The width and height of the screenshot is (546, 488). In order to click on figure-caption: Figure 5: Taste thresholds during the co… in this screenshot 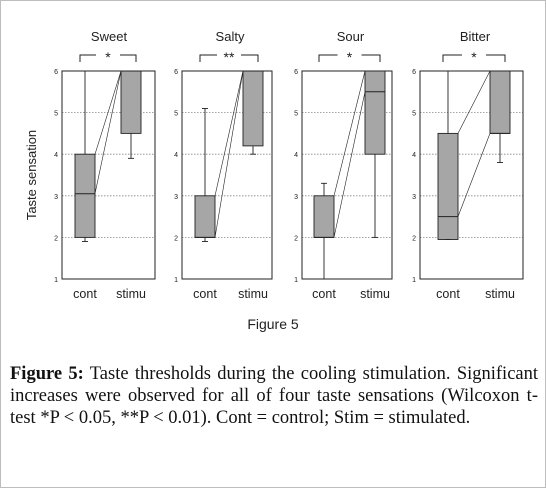, I will do `click(274, 396)`.